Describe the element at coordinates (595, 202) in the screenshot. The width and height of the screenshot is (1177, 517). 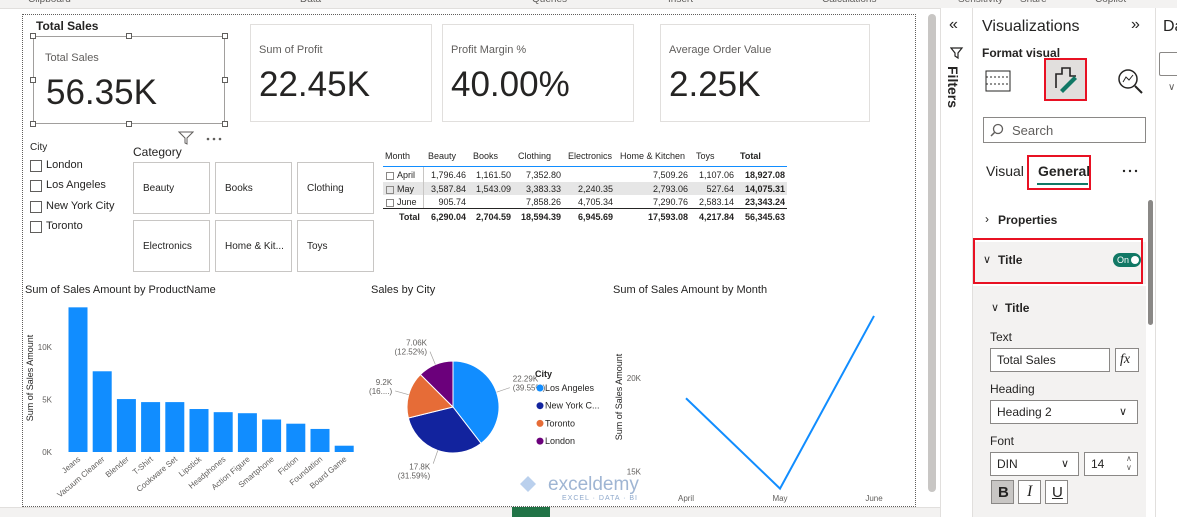
I see `matrix-cell: 4,705.34` at that location.